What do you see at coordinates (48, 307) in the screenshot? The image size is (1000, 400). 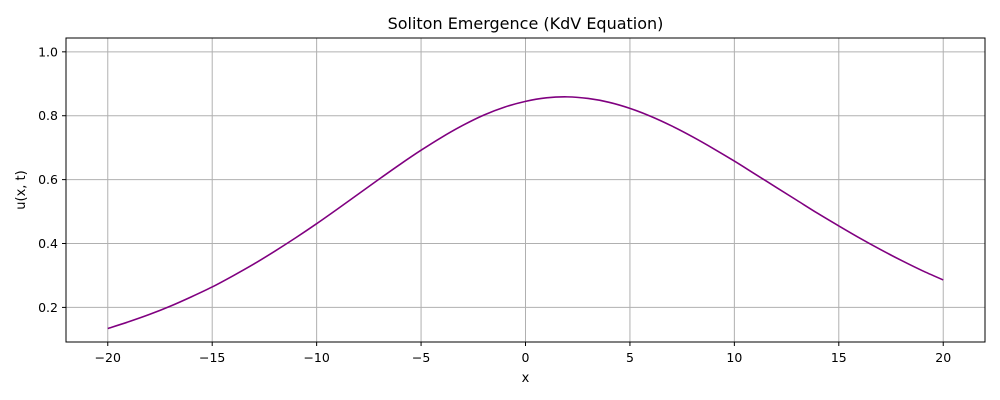 I see `y-tick-label-0: 0.2` at bounding box center [48, 307].